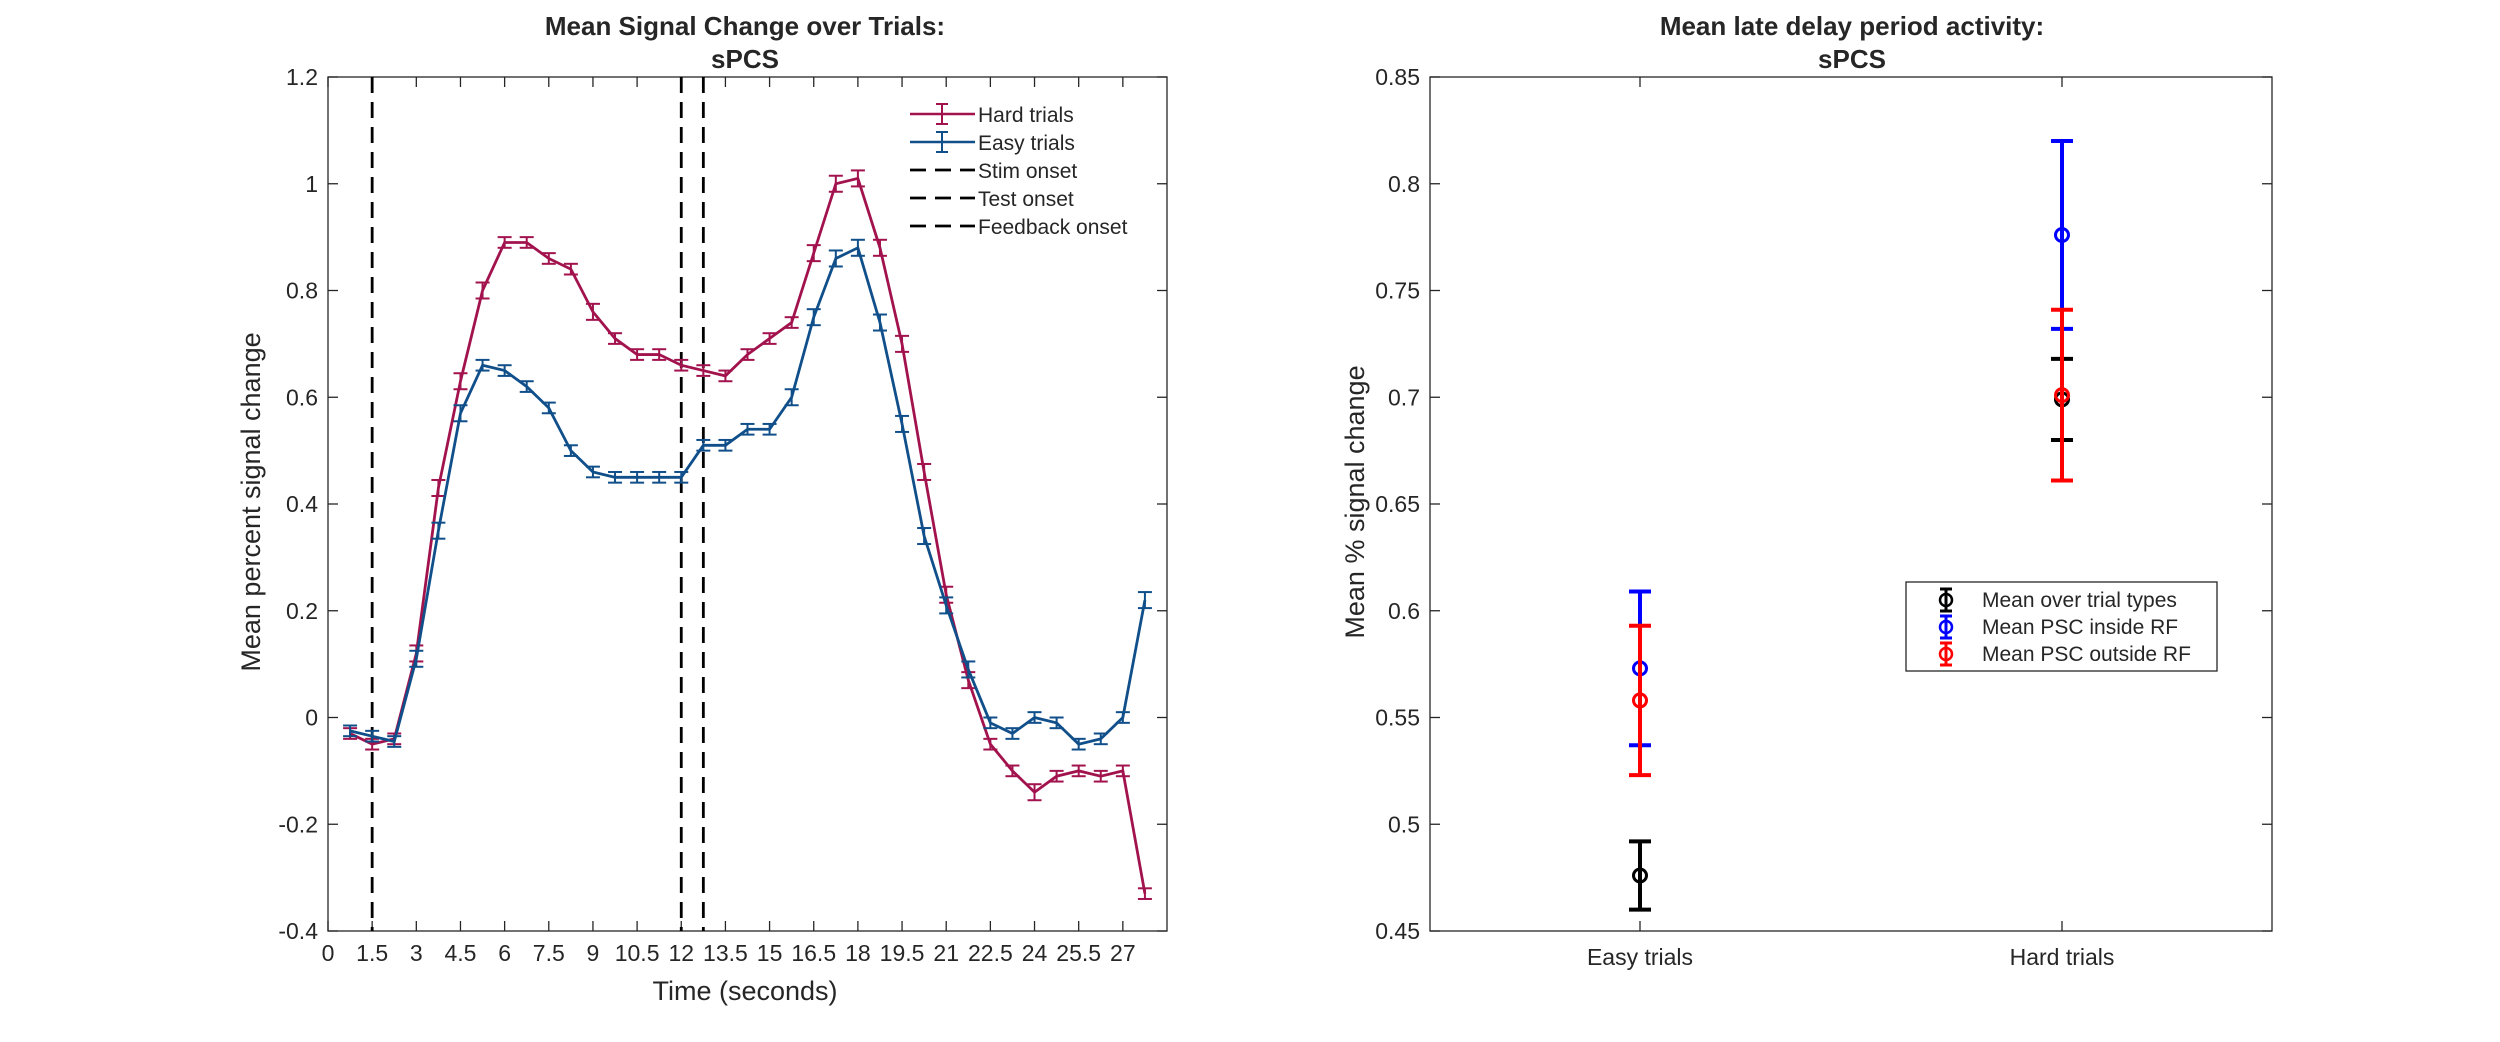 The height and width of the screenshot is (1042, 2500). Describe the element at coordinates (946, 953) in the screenshot. I see `left-x-tick-label: 21` at that location.